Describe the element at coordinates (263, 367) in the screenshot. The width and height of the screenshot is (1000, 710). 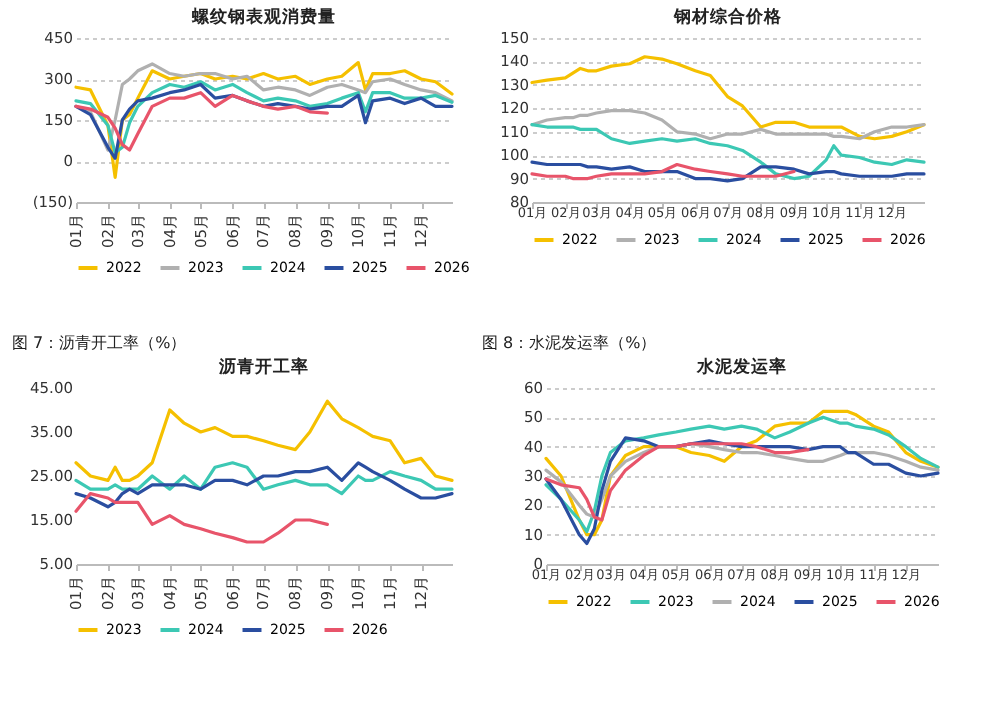
I see `chart-title: 沥青开工率` at that location.